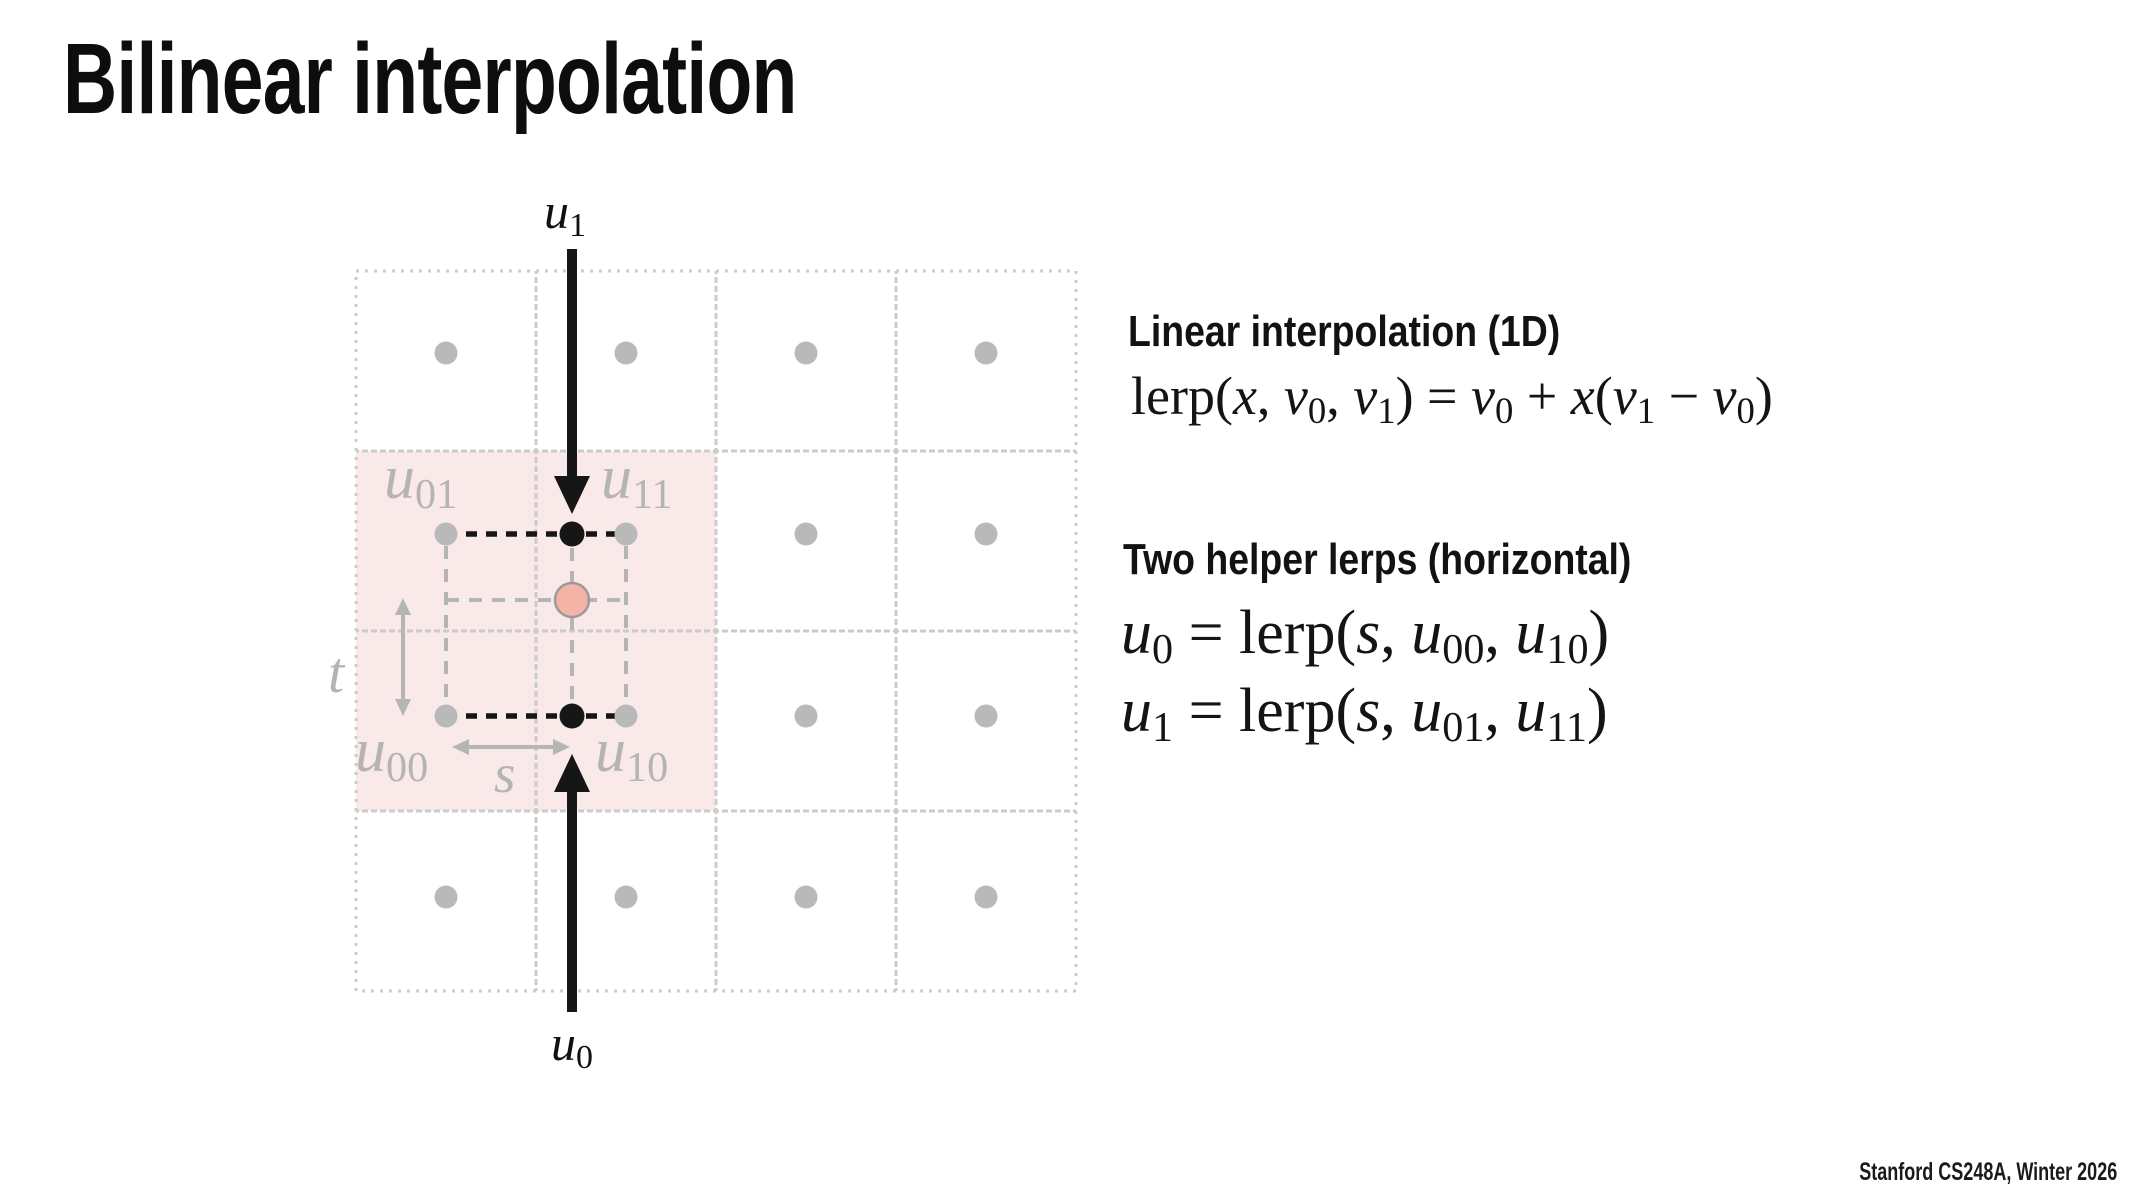 This screenshot has width=2133, height=1200. I want to click on label-u0: u0, so click(572, 1046).